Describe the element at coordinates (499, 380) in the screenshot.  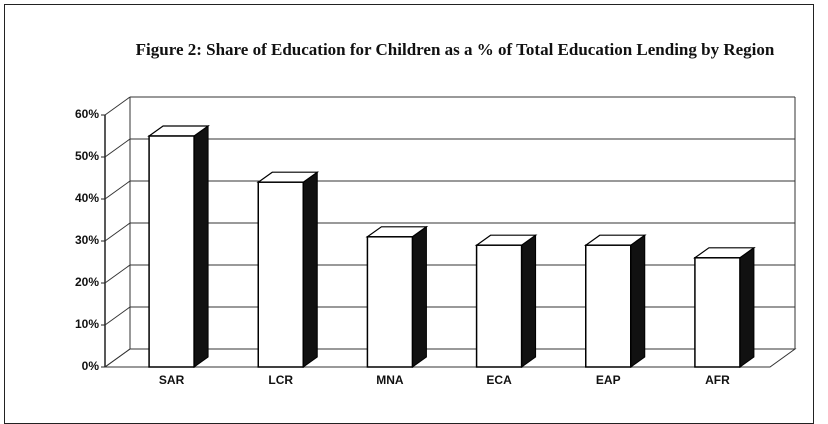
I see `x-tick-label: ECA` at that location.